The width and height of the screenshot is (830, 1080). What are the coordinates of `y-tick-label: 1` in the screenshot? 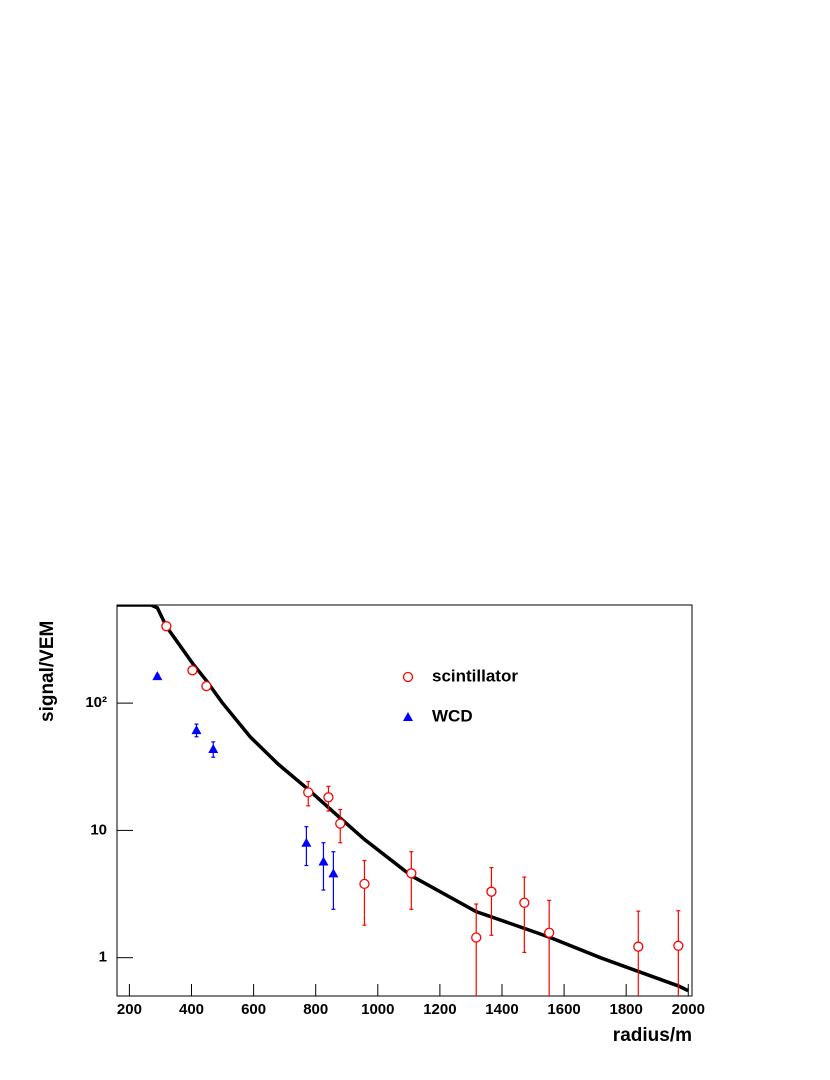 It's located at (103, 957).